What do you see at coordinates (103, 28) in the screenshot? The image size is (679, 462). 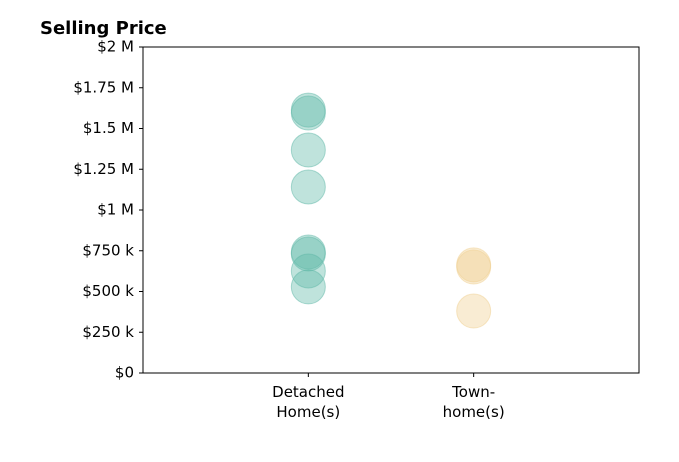 I see `chart-title: Selling Price` at bounding box center [103, 28].